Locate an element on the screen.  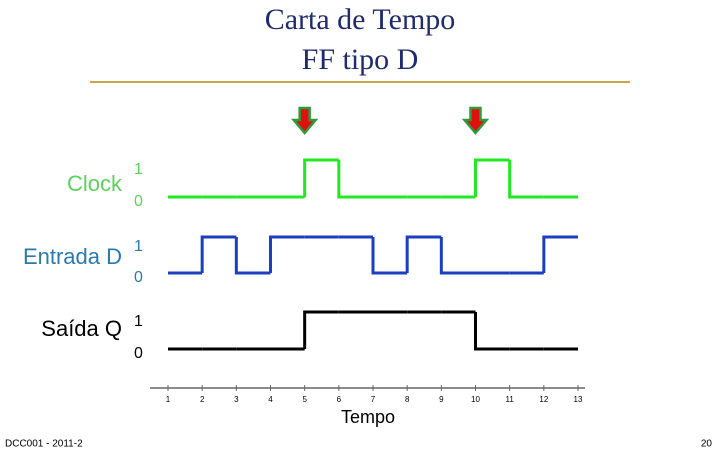
tick-label: 6 is located at coordinates (339, 399).